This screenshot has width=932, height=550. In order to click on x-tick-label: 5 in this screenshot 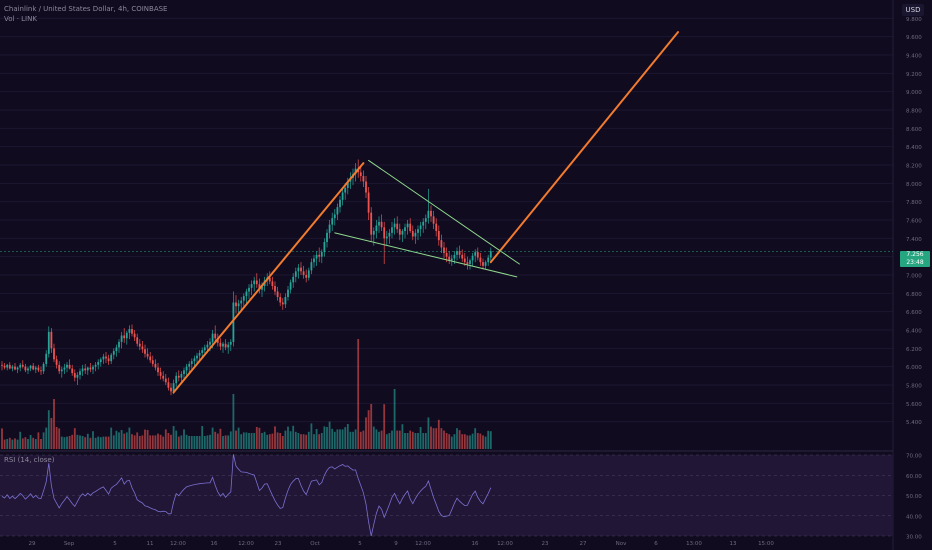, I will do `click(115, 544)`.